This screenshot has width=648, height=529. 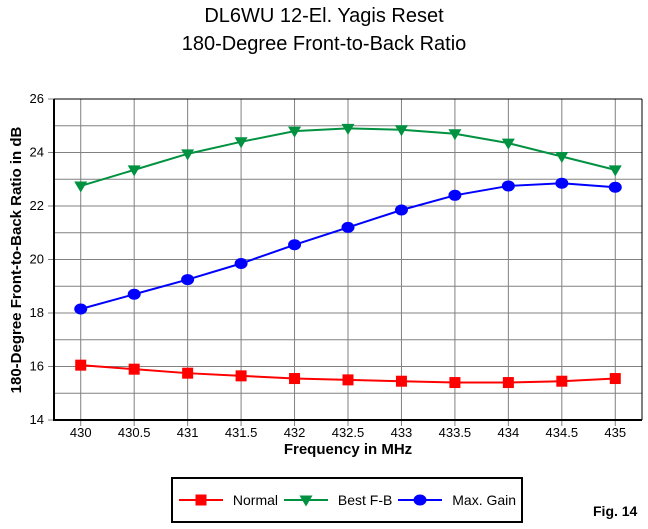 I want to click on x-tick-label: 434.5, so click(x=562, y=432).